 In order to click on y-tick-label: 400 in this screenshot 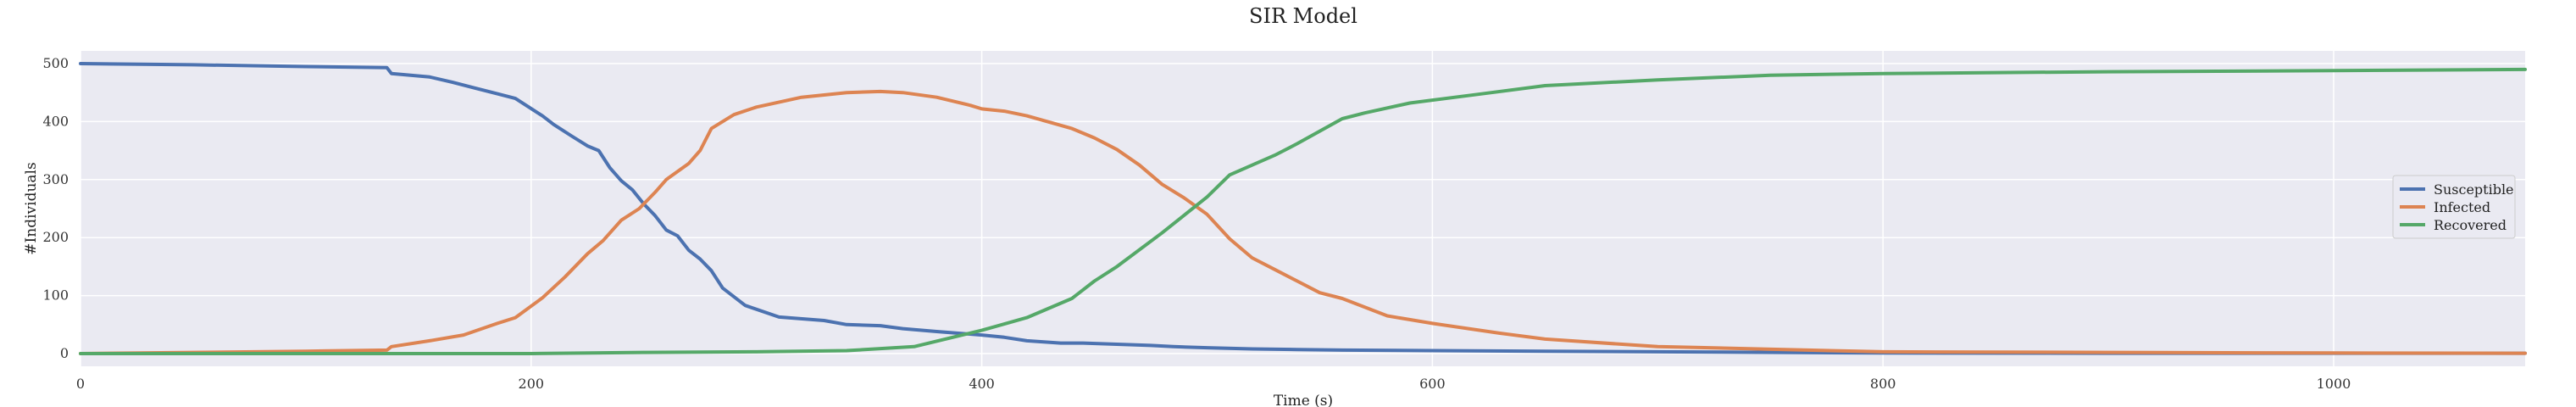, I will do `click(55, 121)`.